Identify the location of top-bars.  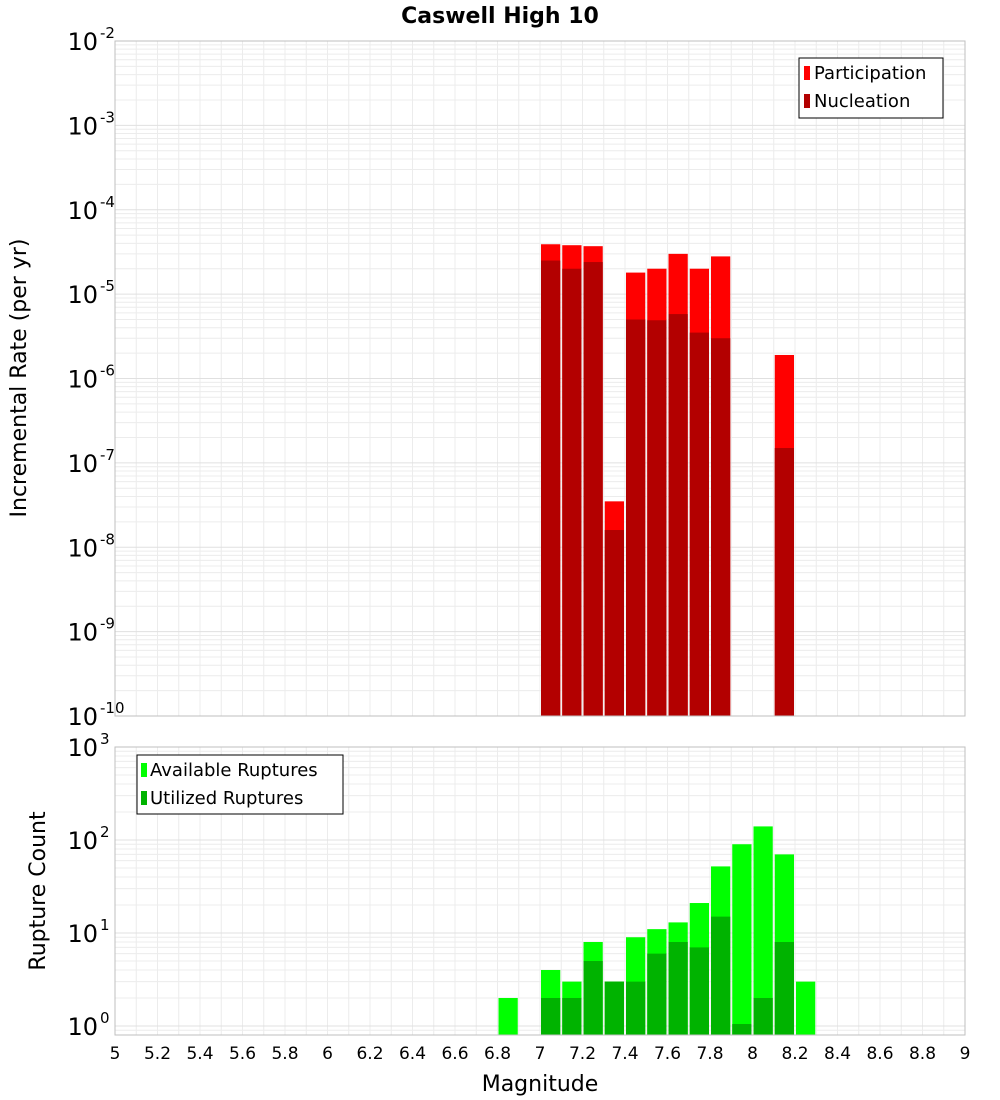
(667, 480).